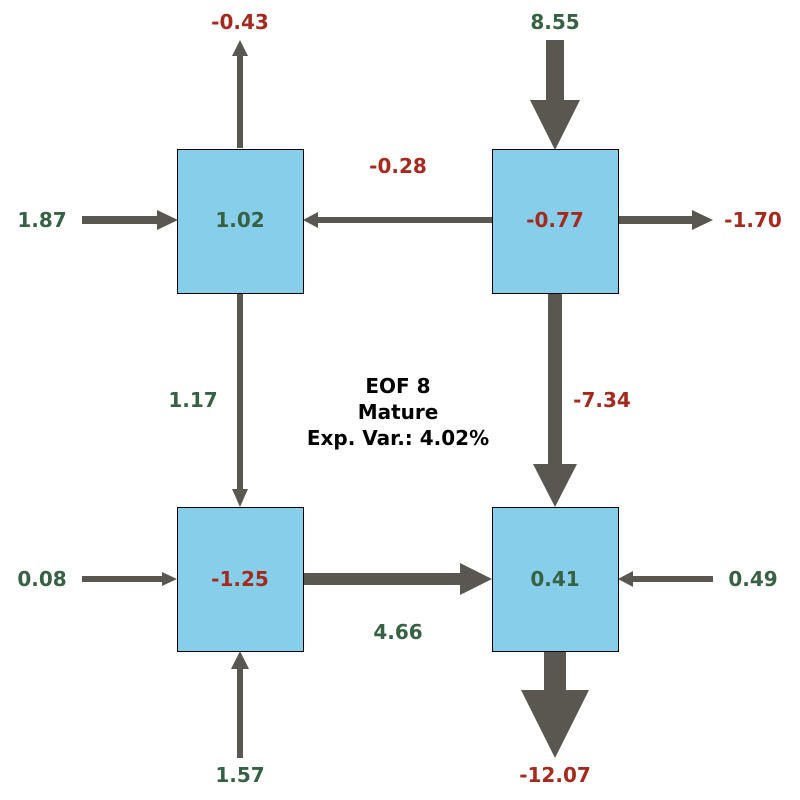  I want to click on arrow-top-right-in-from-top, so click(555, 95).